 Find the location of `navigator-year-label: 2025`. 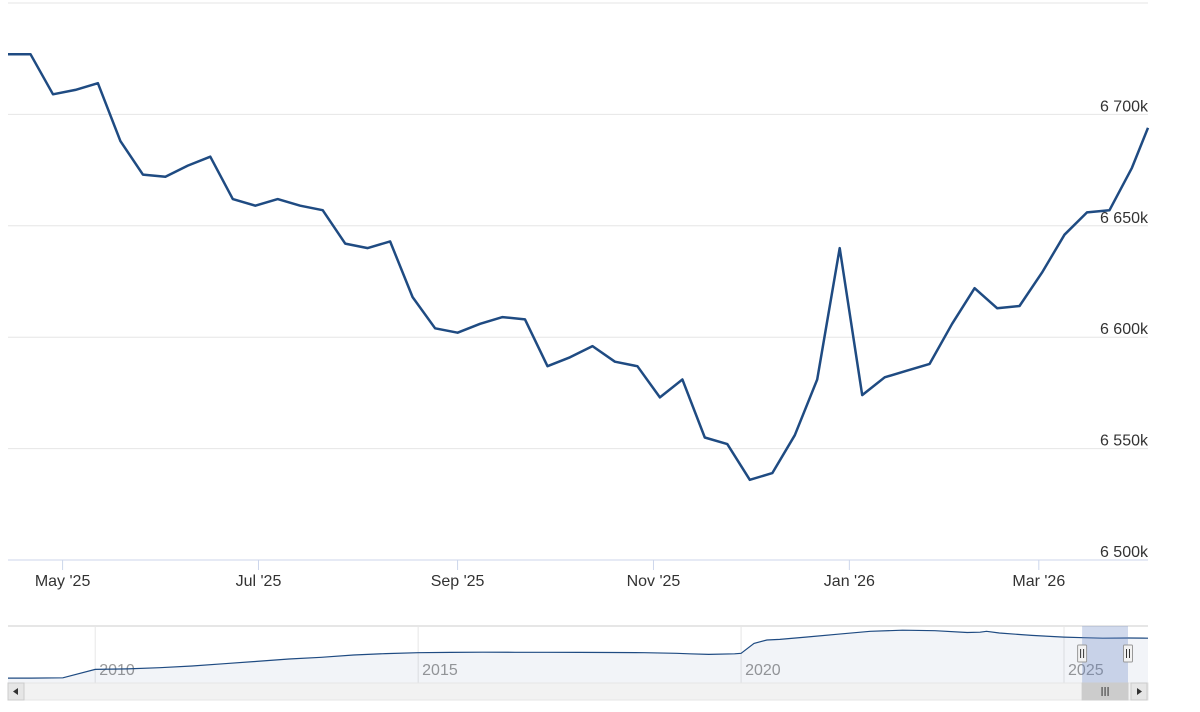

navigator-year-label: 2025 is located at coordinates (1086, 670).